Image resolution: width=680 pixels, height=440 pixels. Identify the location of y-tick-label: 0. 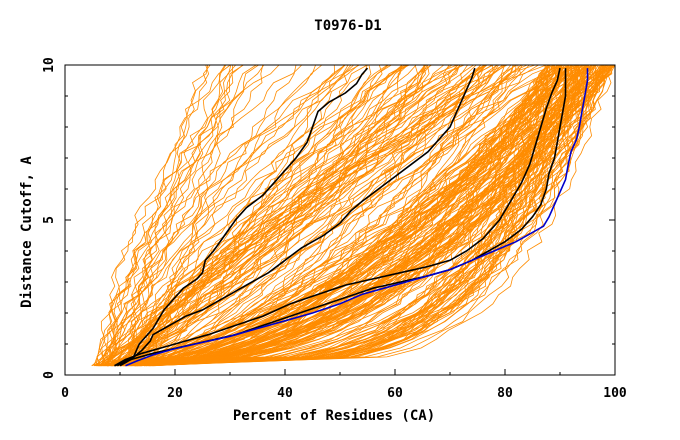
(49, 375).